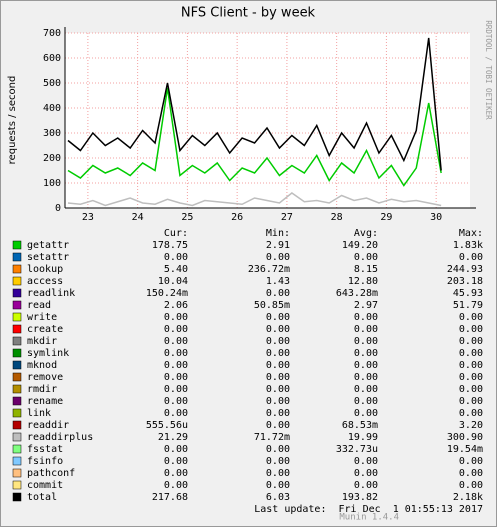 Image resolution: width=497 pixels, height=527 pixels. I want to click on stat-value: 555.56u, so click(167, 425).